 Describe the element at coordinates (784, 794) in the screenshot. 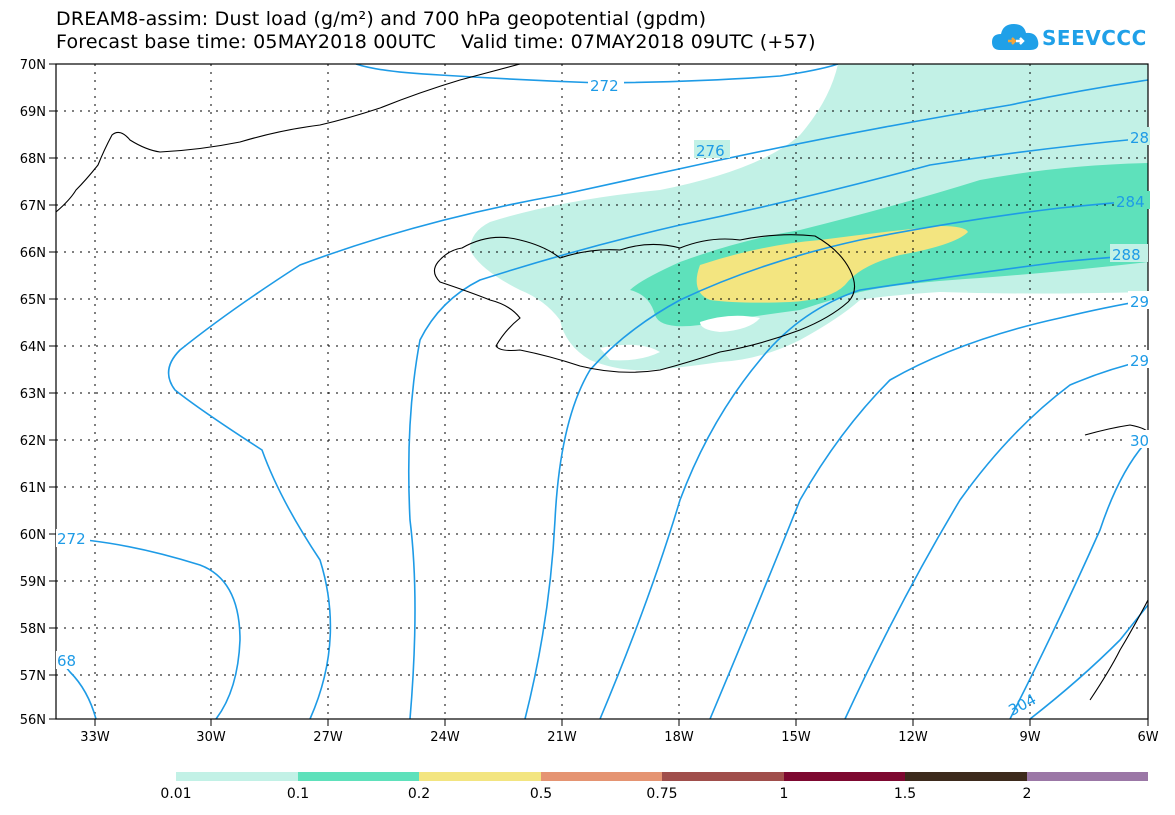

I see `legend-label: 1` at that location.